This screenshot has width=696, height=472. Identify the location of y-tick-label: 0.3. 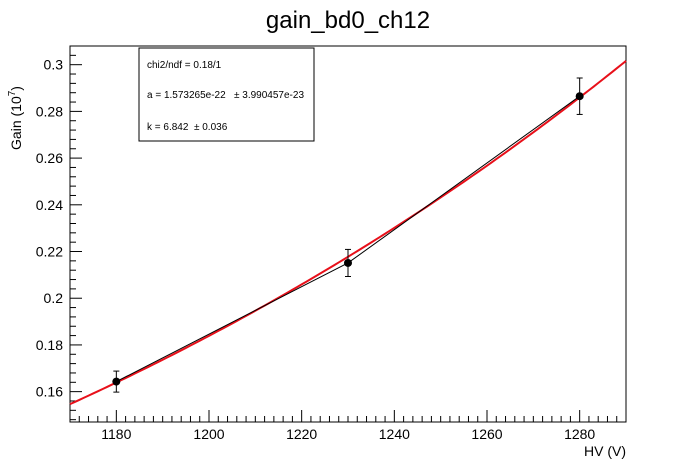
(54, 65).